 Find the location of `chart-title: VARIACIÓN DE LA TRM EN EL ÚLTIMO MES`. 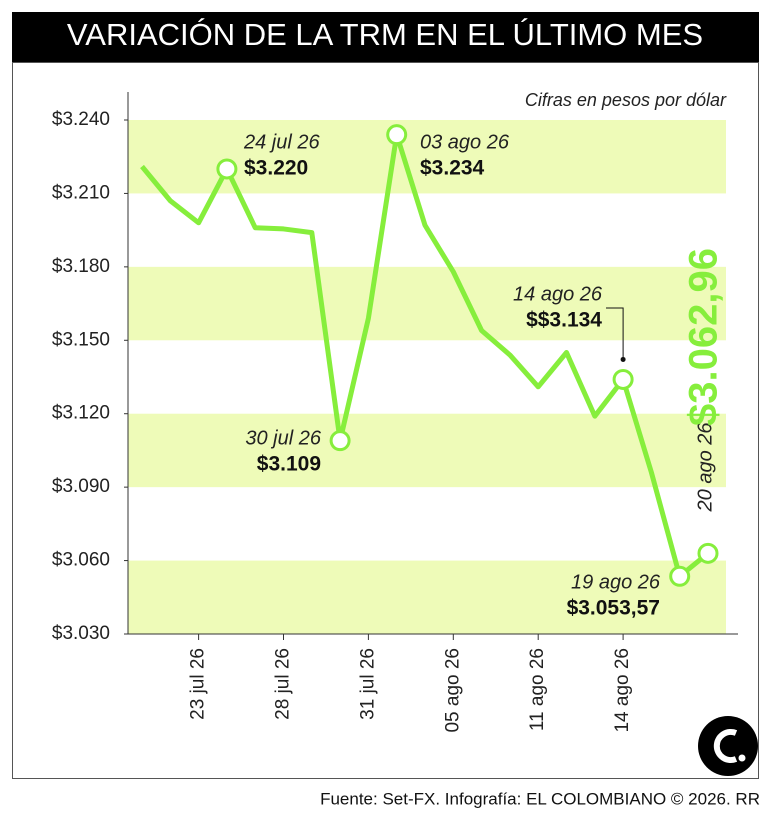

chart-title: VARIACIÓN DE LA TRM EN EL ÚLTIMO MES is located at coordinates (385, 34).